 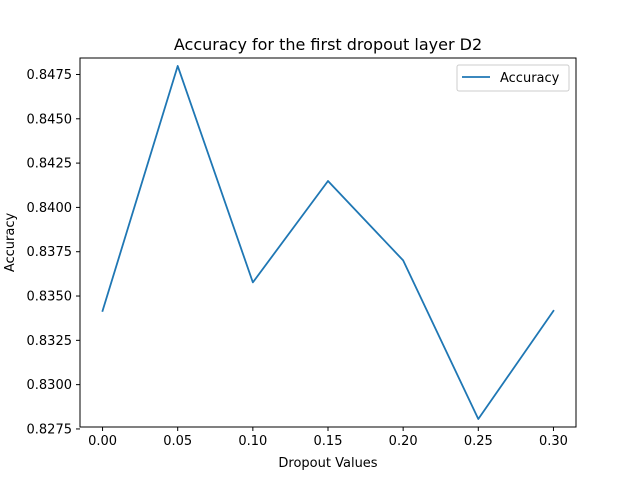 What do you see at coordinates (478, 441) in the screenshot?
I see `x-tick-label: 0.25` at bounding box center [478, 441].